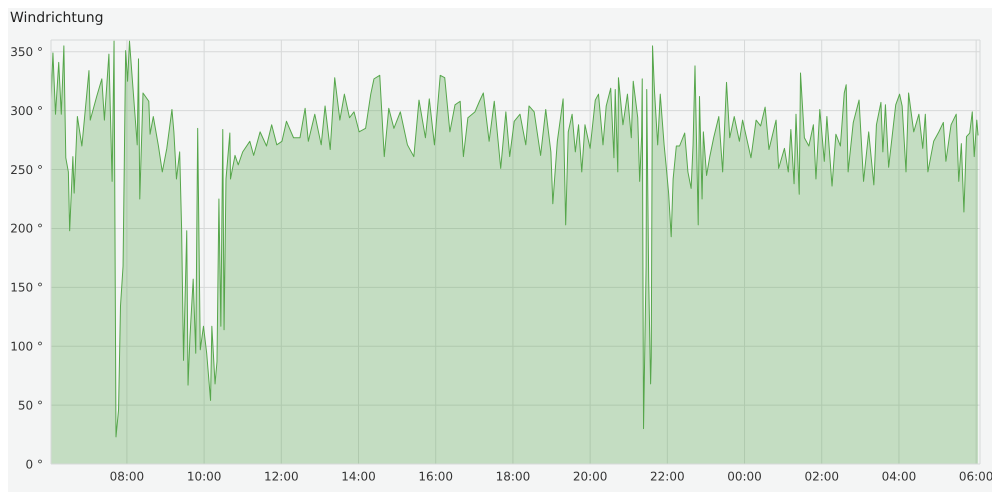 Image resolution: width=1000 pixels, height=500 pixels. I want to click on x-tick-label: 22:00, so click(667, 477).